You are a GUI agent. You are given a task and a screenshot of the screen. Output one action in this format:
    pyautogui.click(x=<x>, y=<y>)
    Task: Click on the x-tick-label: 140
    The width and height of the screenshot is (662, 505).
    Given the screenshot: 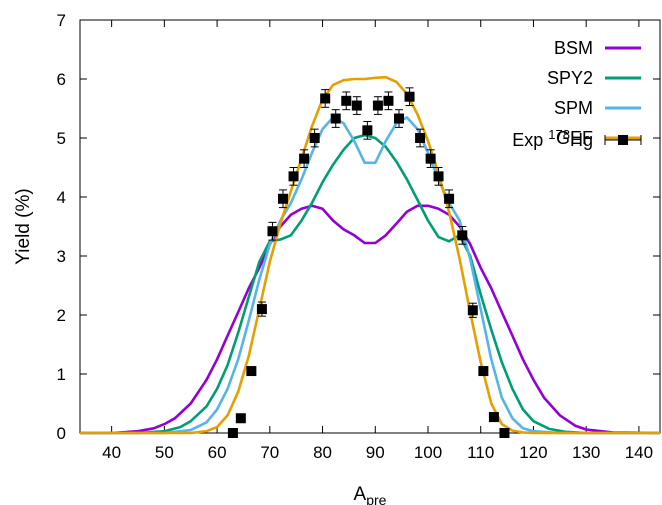 What is the action you would take?
    pyautogui.click(x=639, y=452)
    